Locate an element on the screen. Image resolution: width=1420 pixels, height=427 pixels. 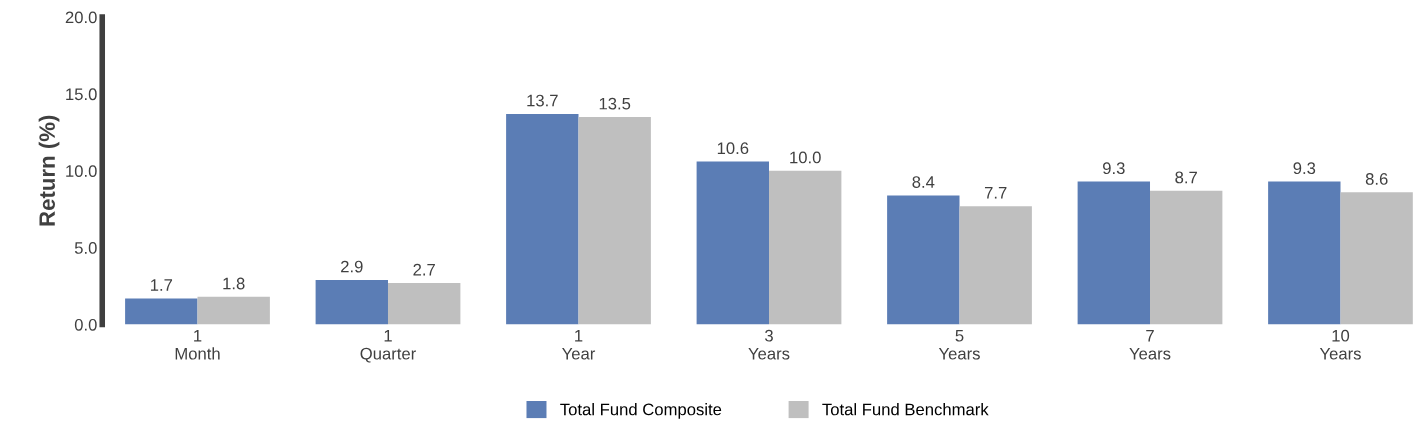
data-label: 8.6 is located at coordinates (1376, 179).